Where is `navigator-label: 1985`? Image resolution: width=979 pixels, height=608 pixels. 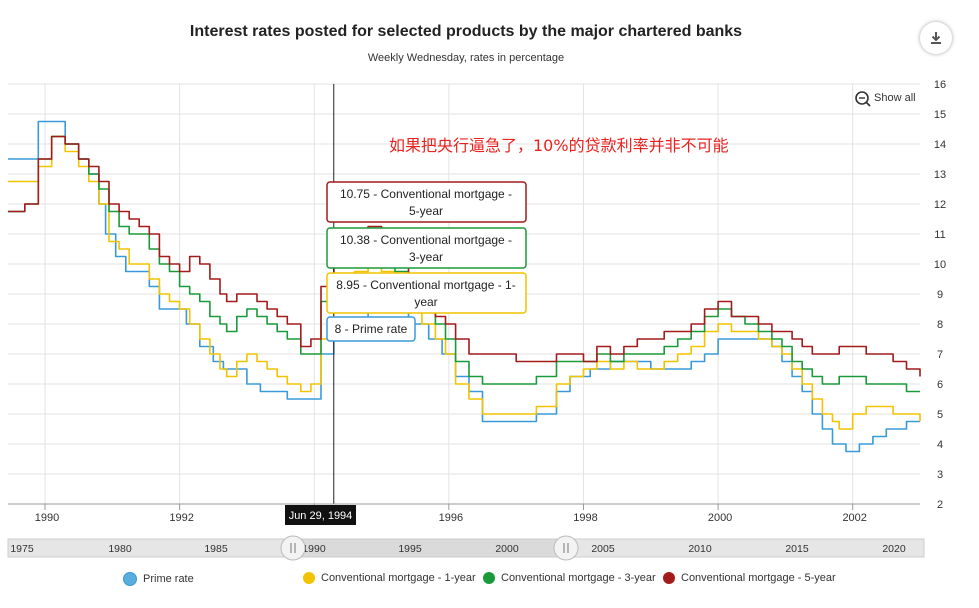 navigator-label: 1985 is located at coordinates (216, 549).